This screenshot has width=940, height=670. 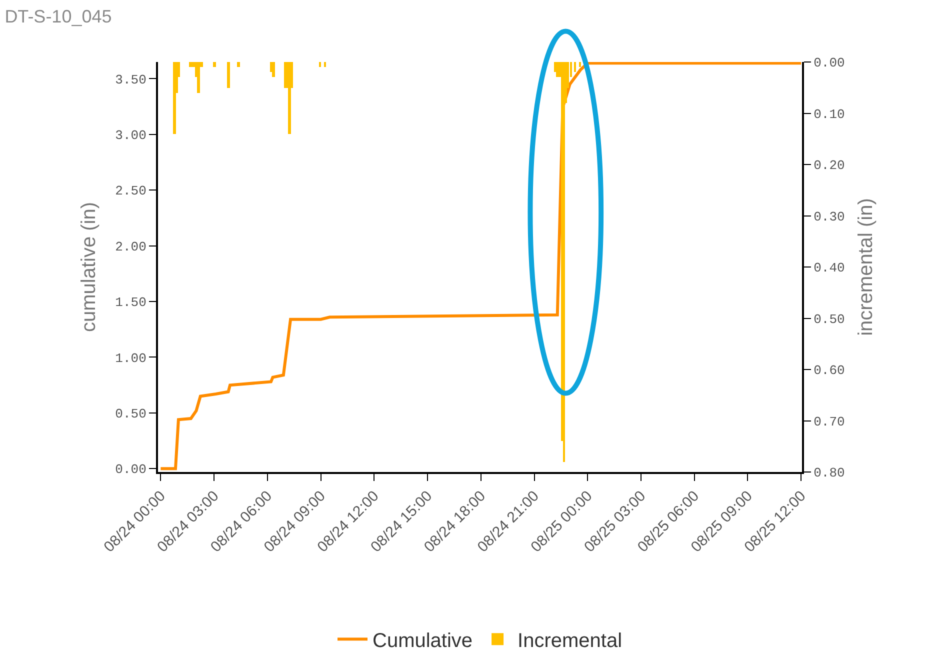 What do you see at coordinates (130, 414) in the screenshot?
I see `y-tick-label: 0.50` at bounding box center [130, 414].